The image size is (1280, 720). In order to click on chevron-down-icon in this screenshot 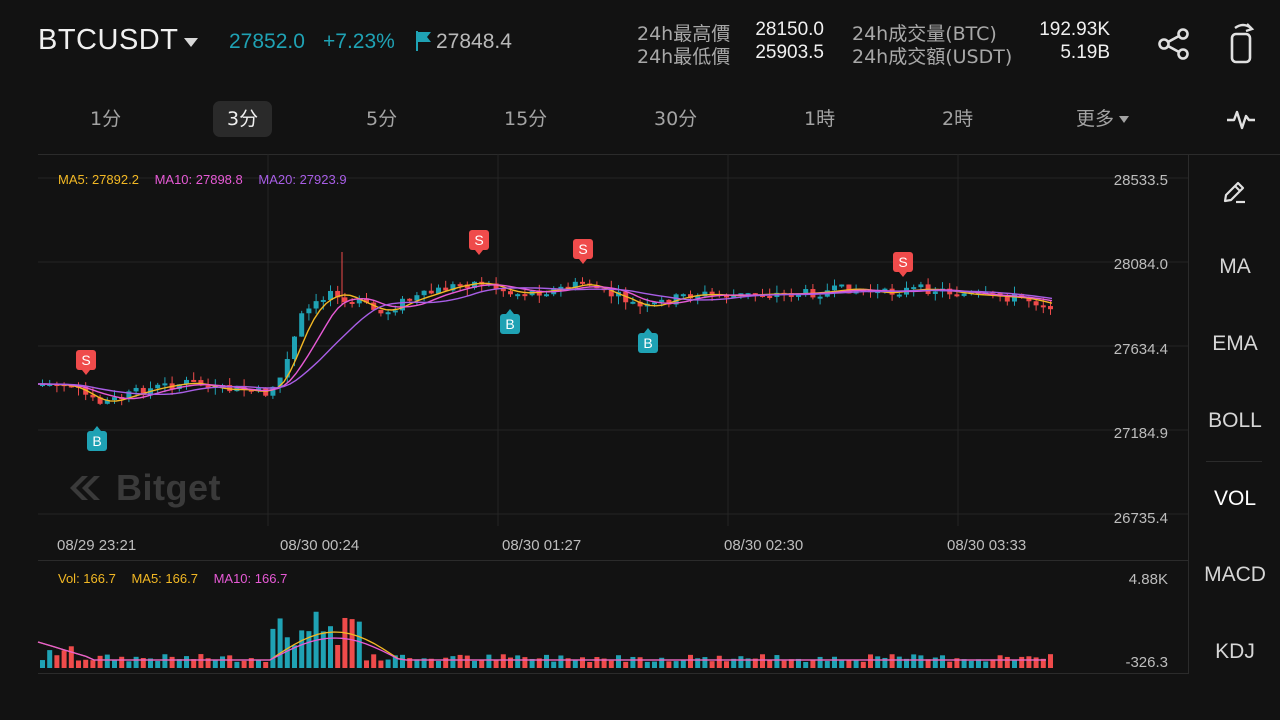, I will do `click(191, 42)`.